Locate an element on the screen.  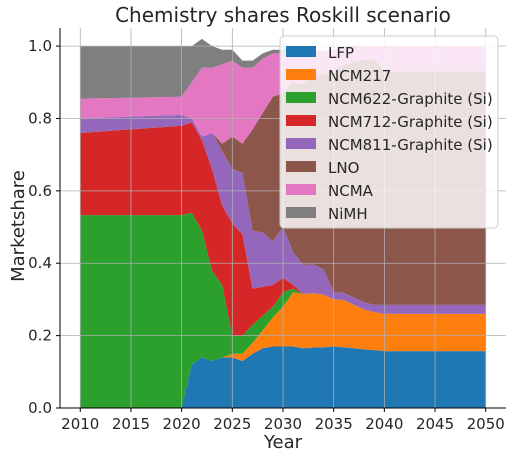
legend-label-6: NCMA is located at coordinates (351, 191).